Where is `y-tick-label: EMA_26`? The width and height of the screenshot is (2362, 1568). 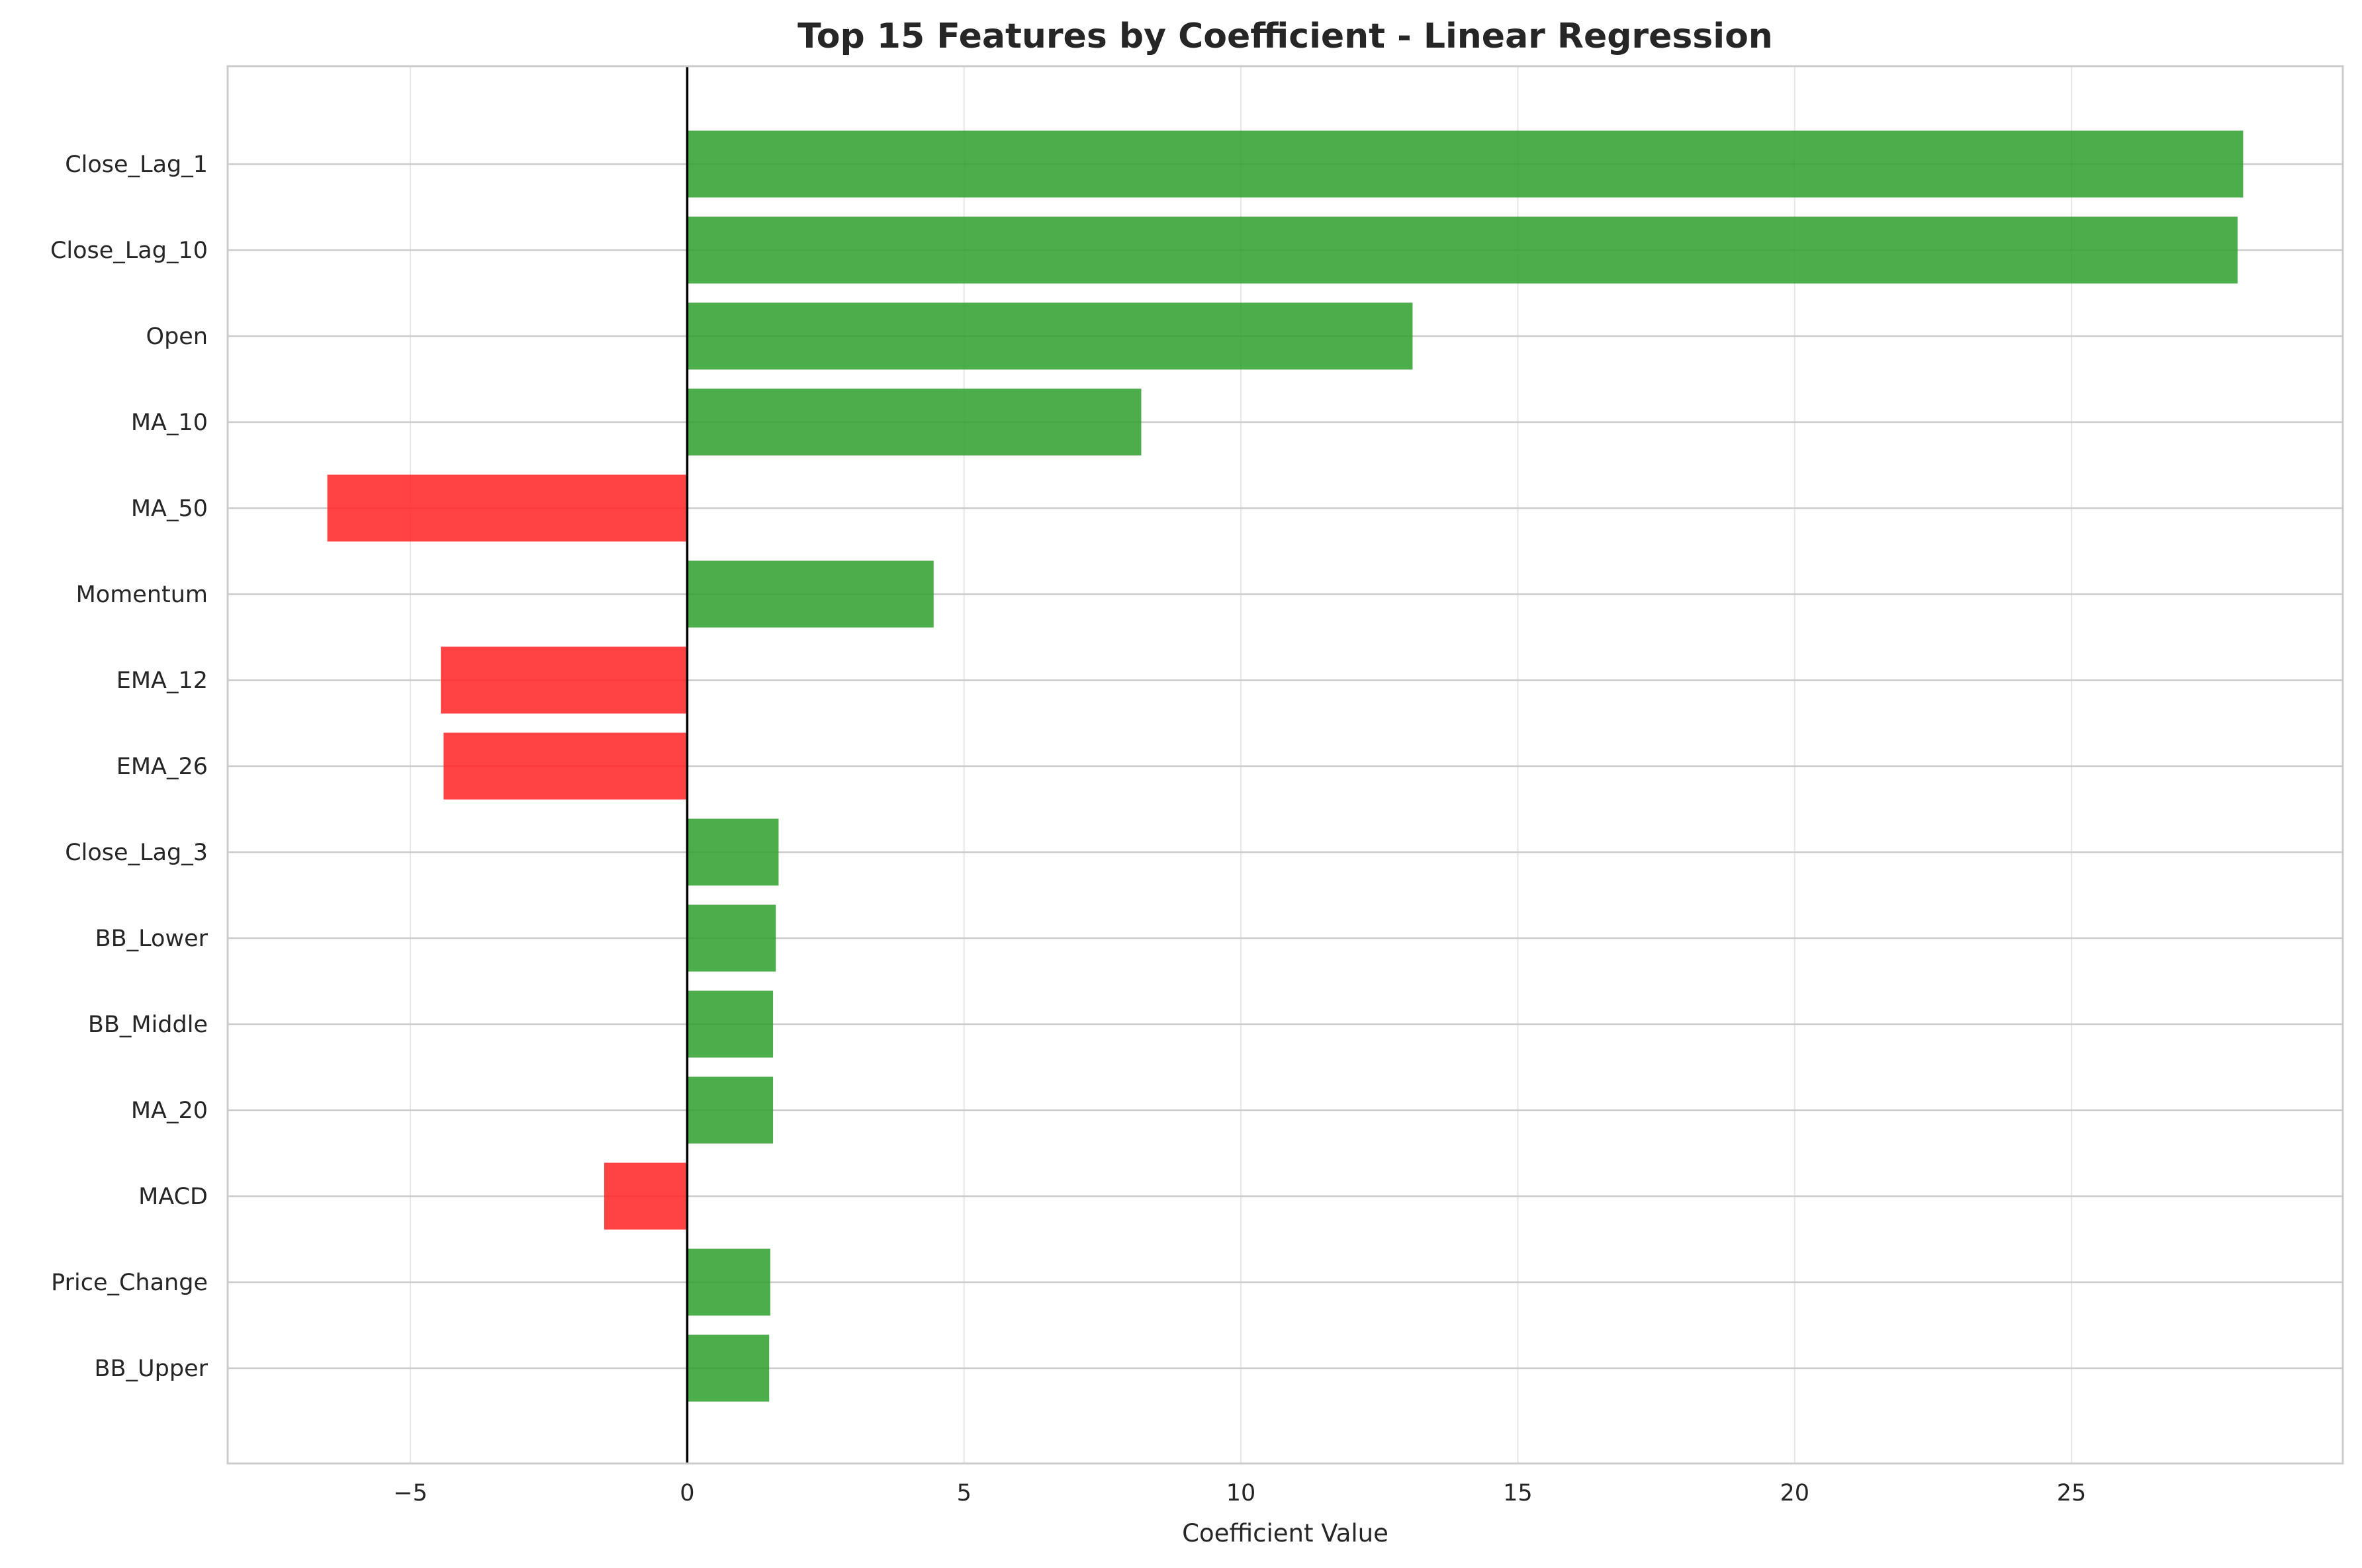 y-tick-label: EMA_26 is located at coordinates (162, 767).